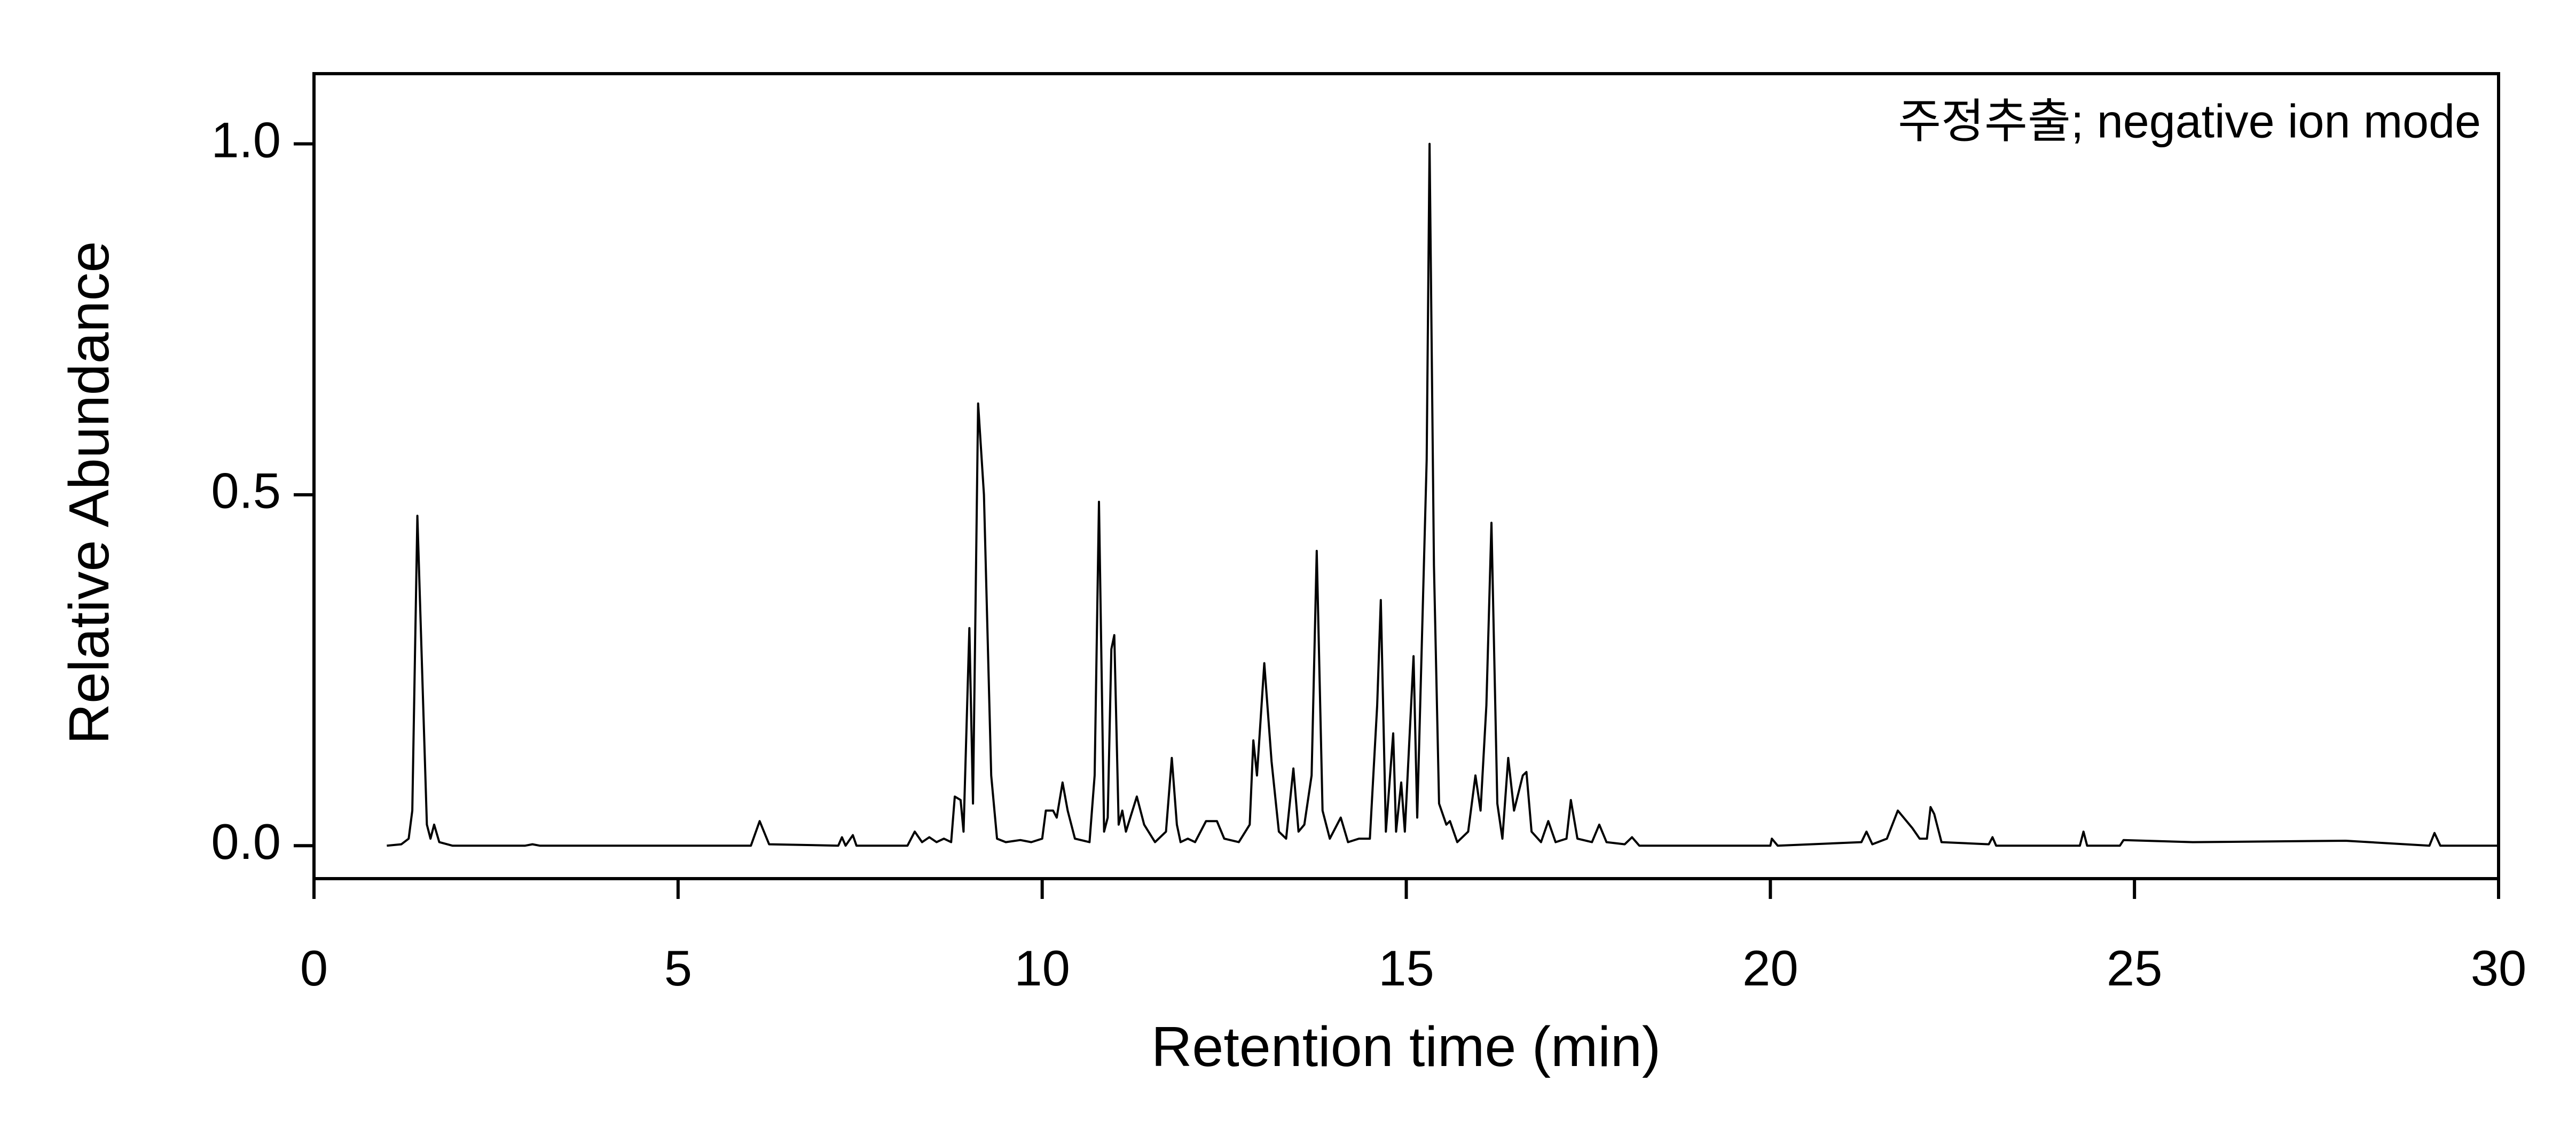 The height and width of the screenshot is (1121, 2576). Describe the element at coordinates (246, 140) in the screenshot. I see `y-tick-label: 1.0` at that location.